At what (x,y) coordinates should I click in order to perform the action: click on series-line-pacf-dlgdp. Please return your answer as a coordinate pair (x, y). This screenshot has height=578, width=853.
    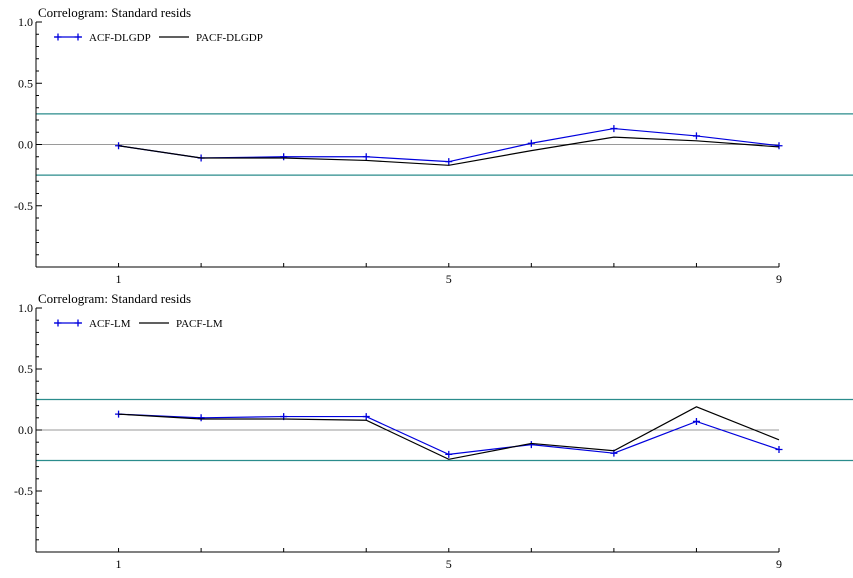
    Looking at the image, I should click on (449, 151).